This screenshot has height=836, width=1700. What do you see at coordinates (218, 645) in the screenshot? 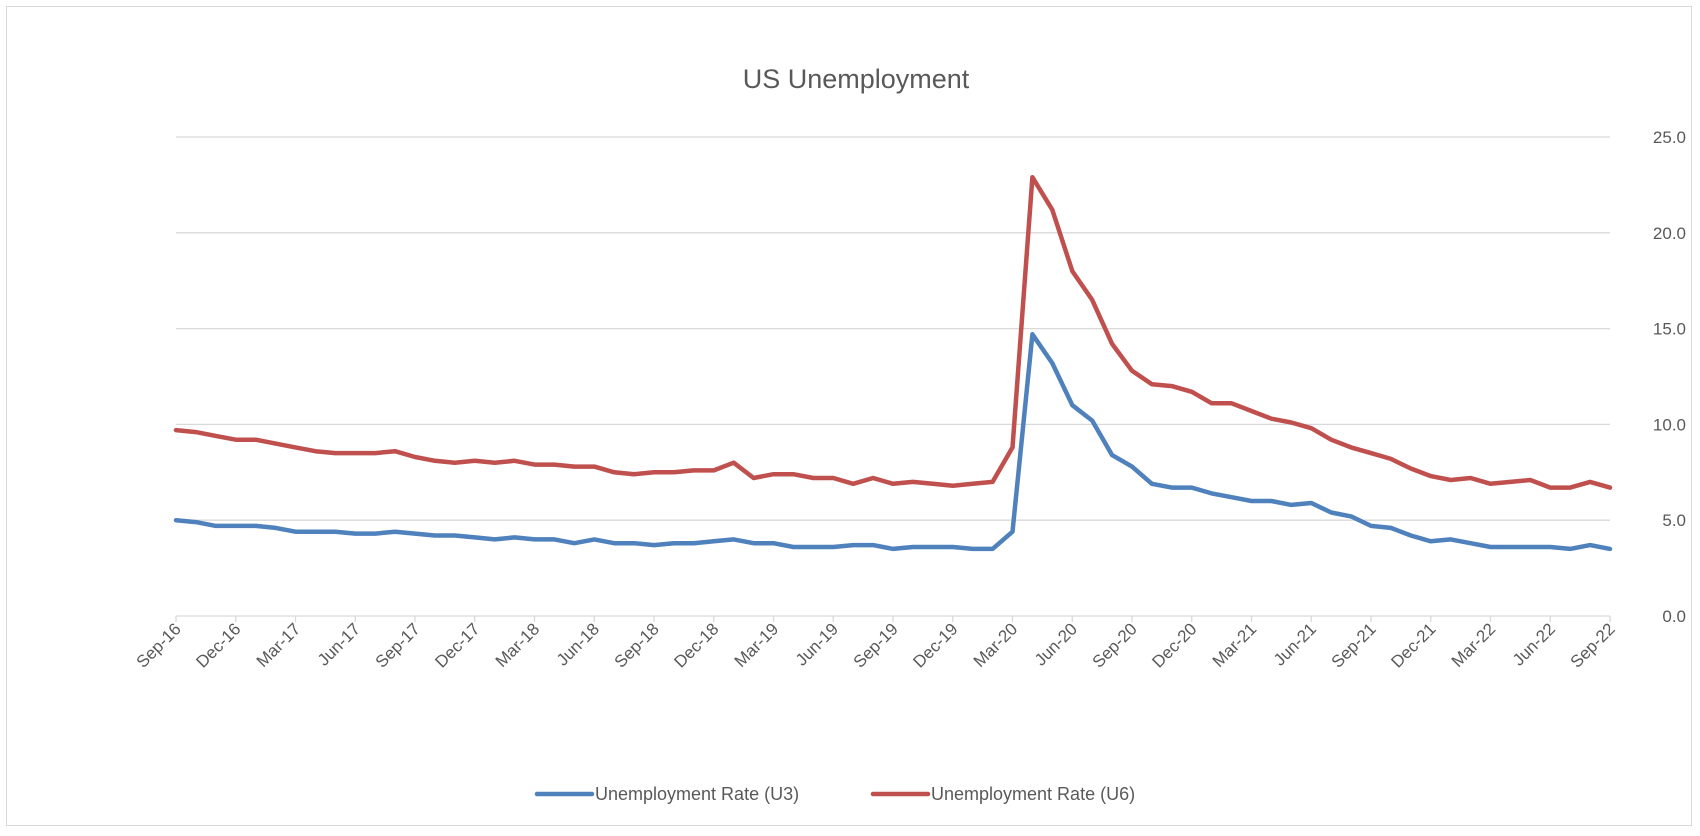
I see `x-tick-label: Dec-16` at bounding box center [218, 645].